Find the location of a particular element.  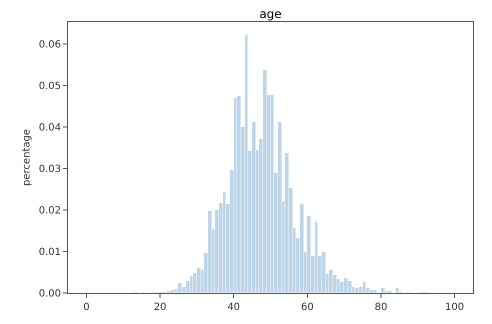

chart-title: age is located at coordinates (270, 14).